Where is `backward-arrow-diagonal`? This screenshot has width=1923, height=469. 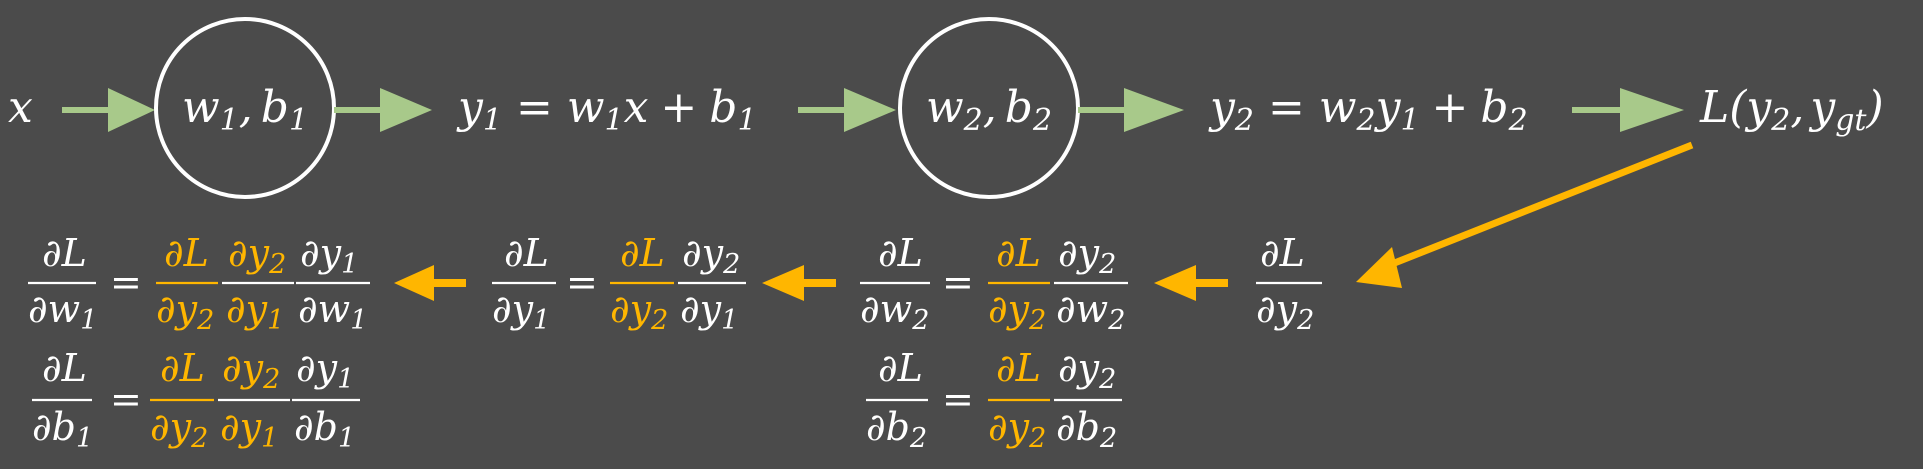
backward-arrow-diagonal is located at coordinates (1525, 214).